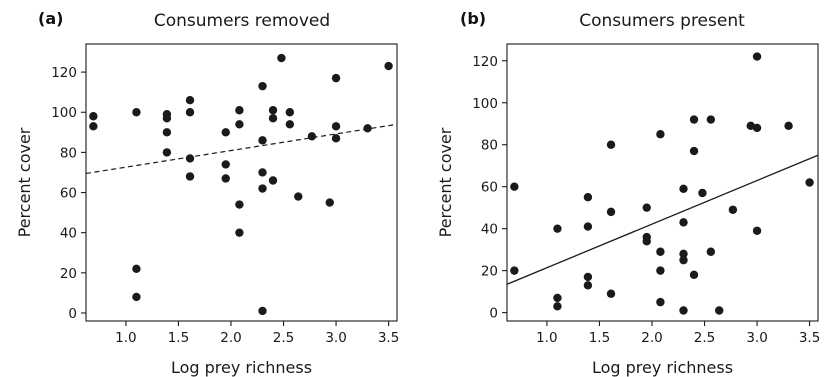  I want to click on y-tick-label: 80, so click(68, 153).